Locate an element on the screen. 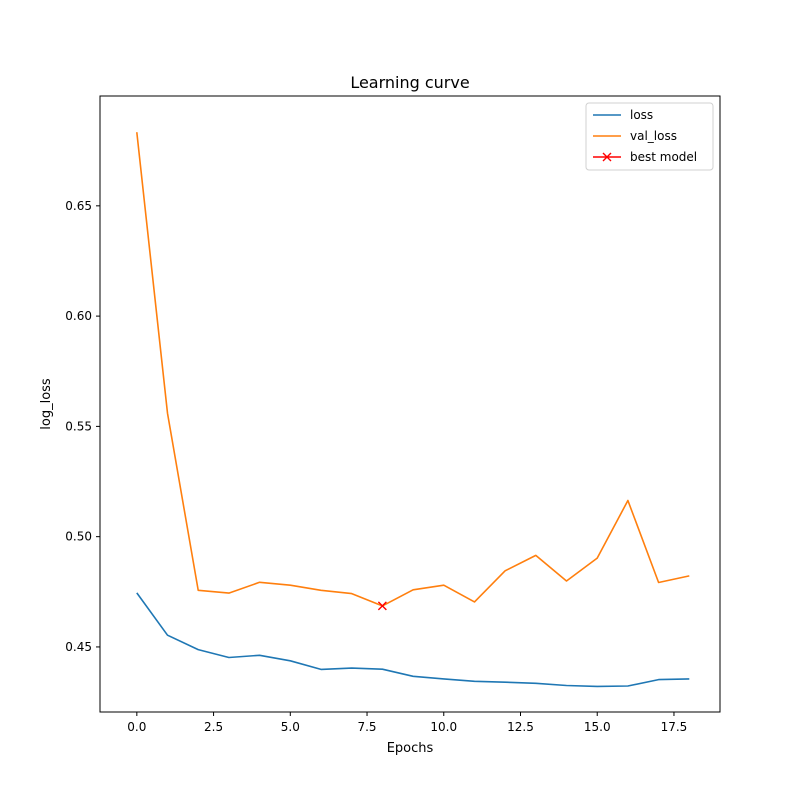 The width and height of the screenshot is (800, 804). x-tick-label: 5.0 is located at coordinates (290, 727).